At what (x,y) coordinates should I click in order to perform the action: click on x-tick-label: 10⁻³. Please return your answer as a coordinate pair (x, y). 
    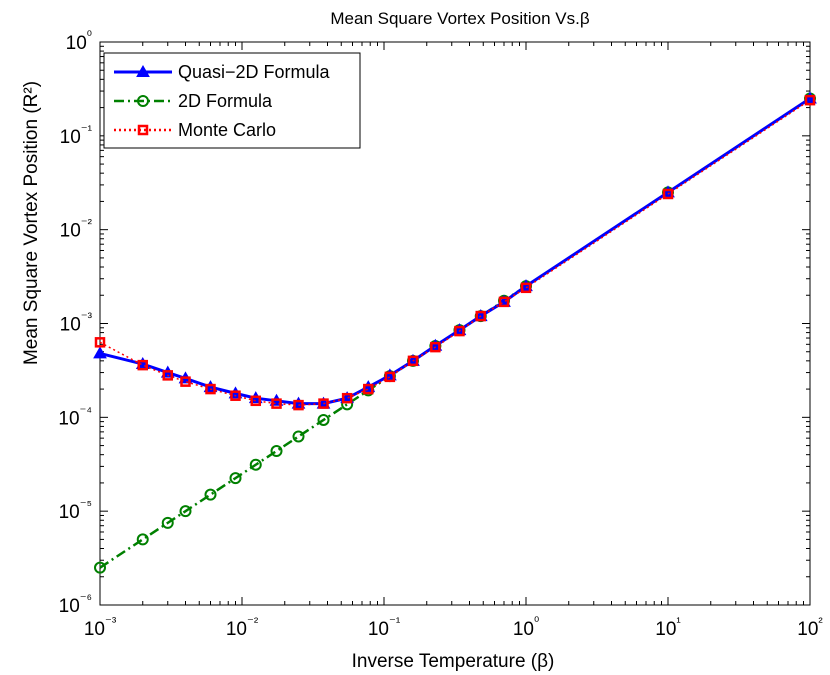
    Looking at the image, I should click on (100, 627).